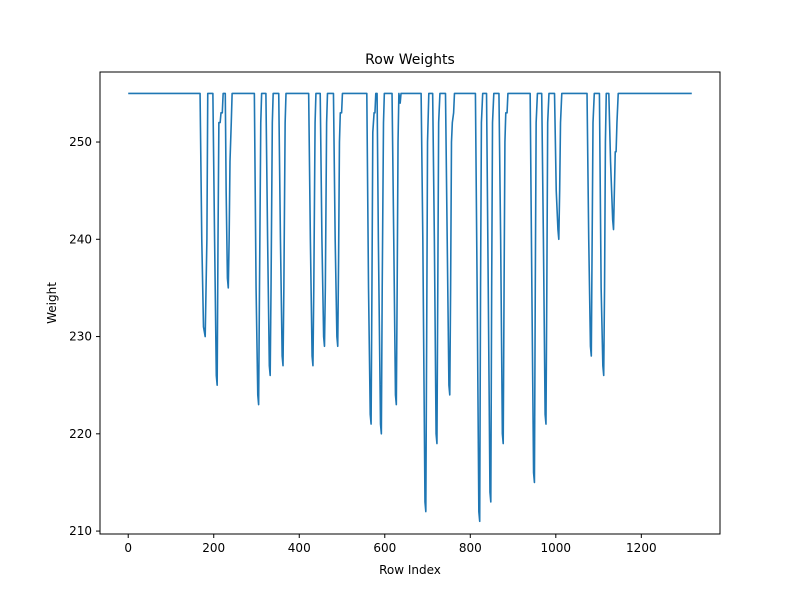 The width and height of the screenshot is (800, 600). What do you see at coordinates (641, 548) in the screenshot?
I see `x-tick-label: 1200` at bounding box center [641, 548].